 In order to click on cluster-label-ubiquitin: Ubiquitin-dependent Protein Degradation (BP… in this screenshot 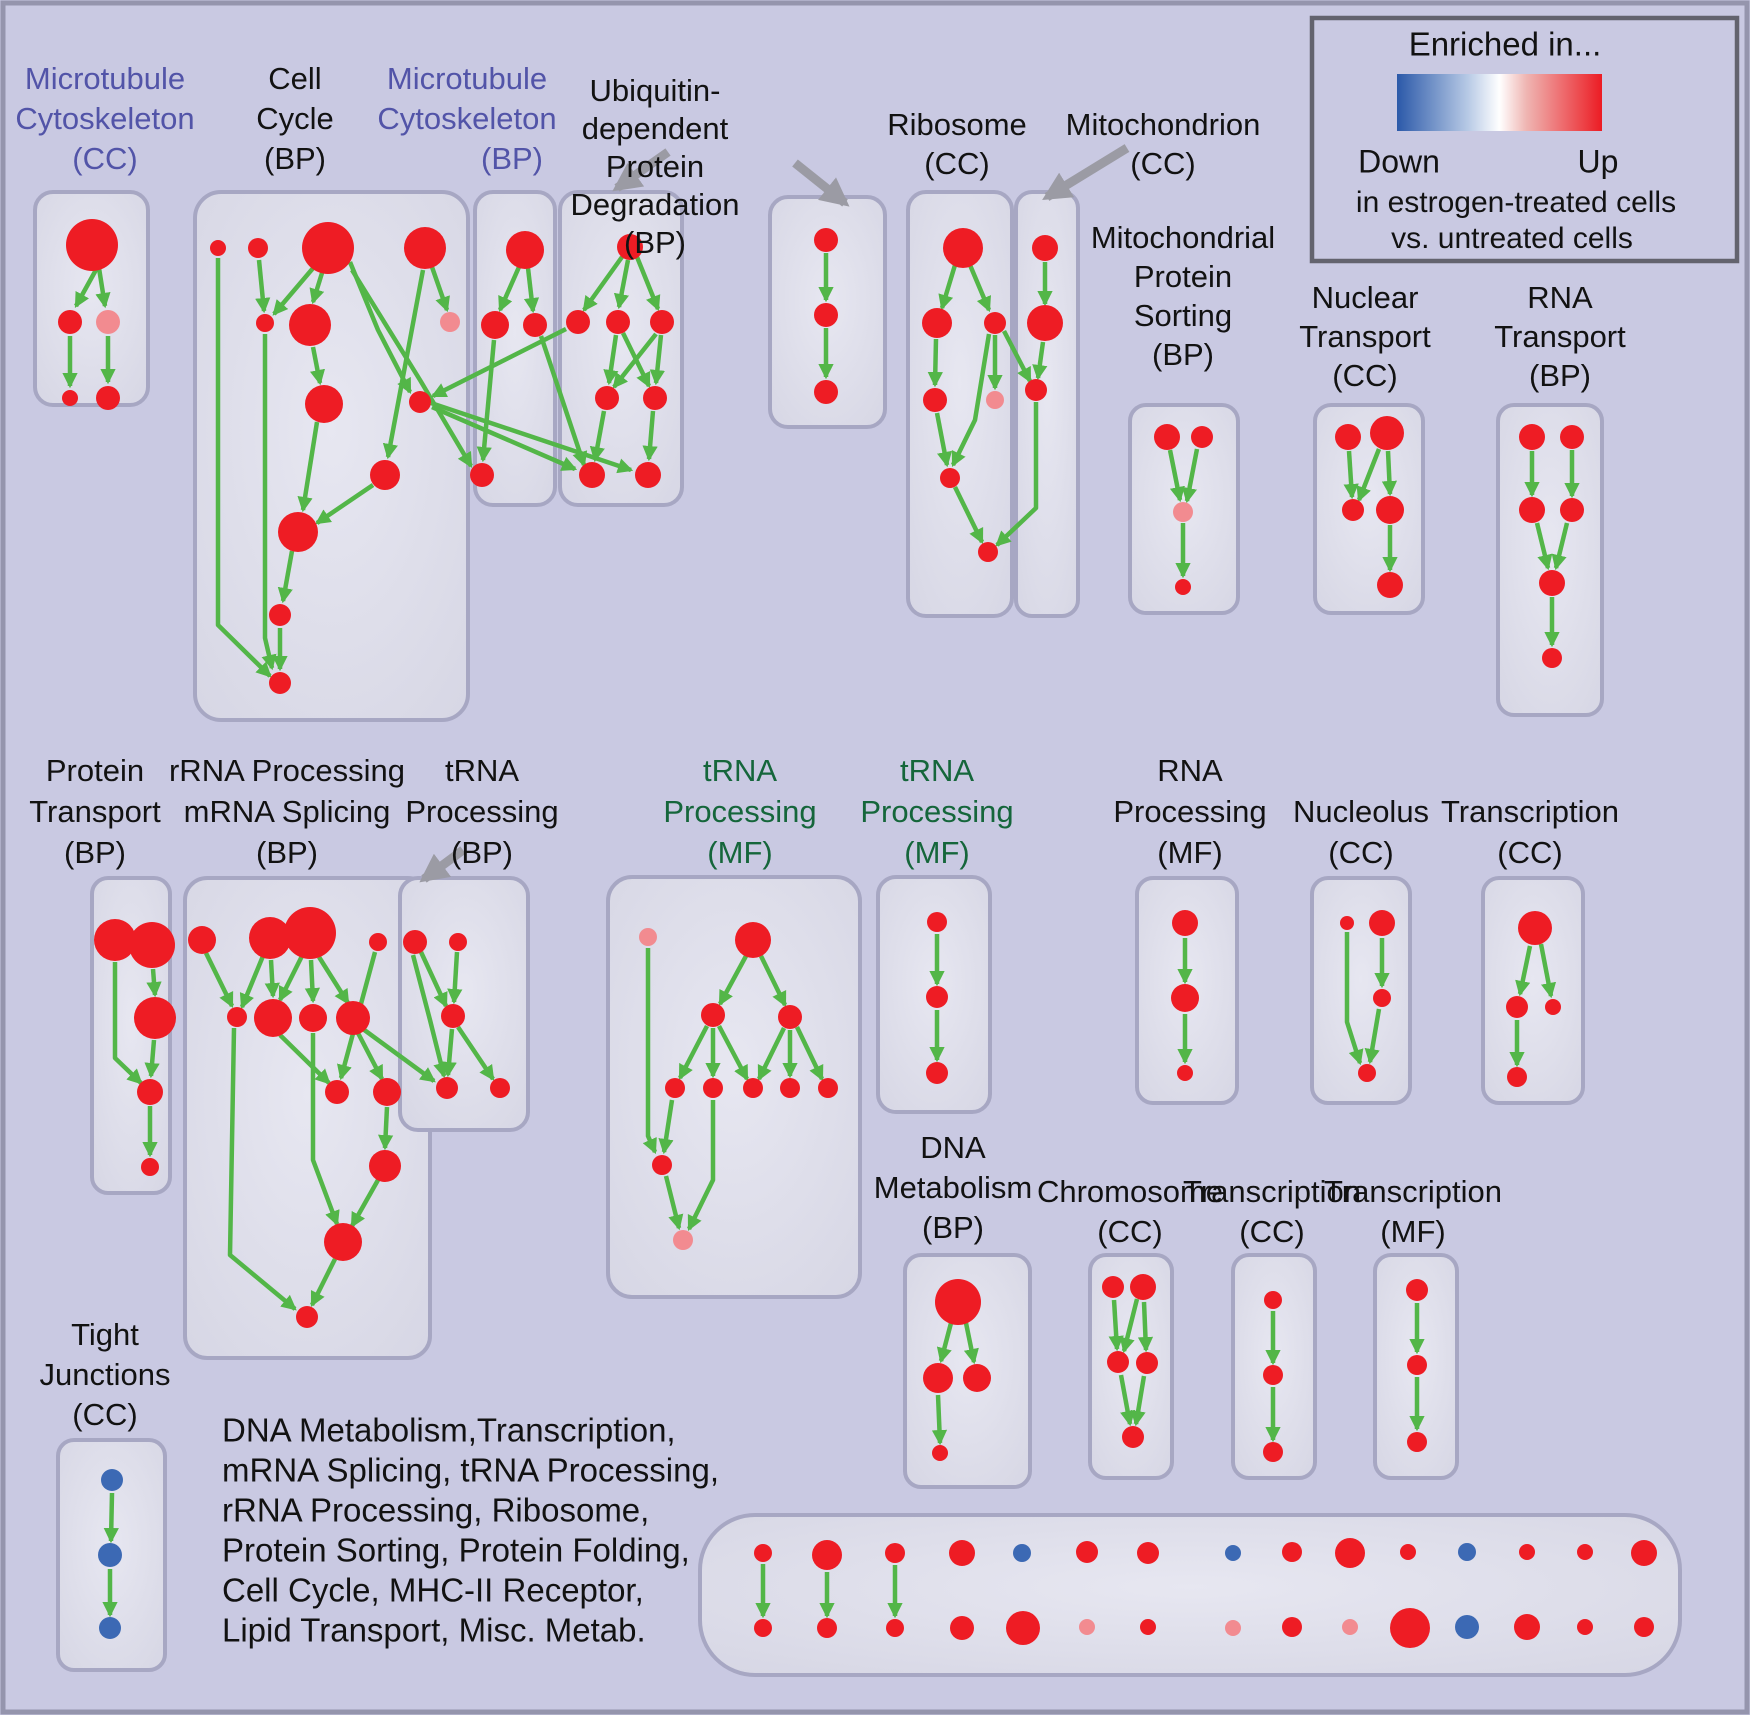, I will do `click(655, 166)`.